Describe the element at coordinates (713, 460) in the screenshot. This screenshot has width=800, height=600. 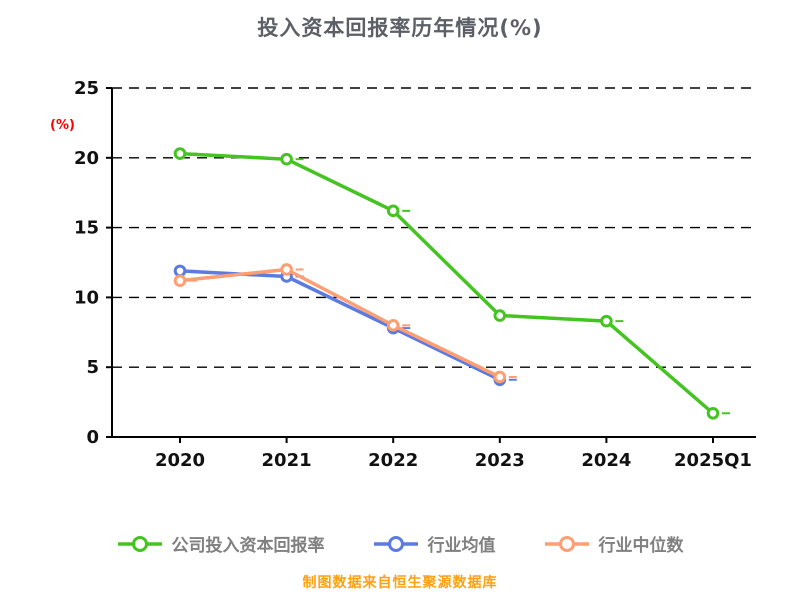
I see `x-tick-label: 2025Q1` at that location.